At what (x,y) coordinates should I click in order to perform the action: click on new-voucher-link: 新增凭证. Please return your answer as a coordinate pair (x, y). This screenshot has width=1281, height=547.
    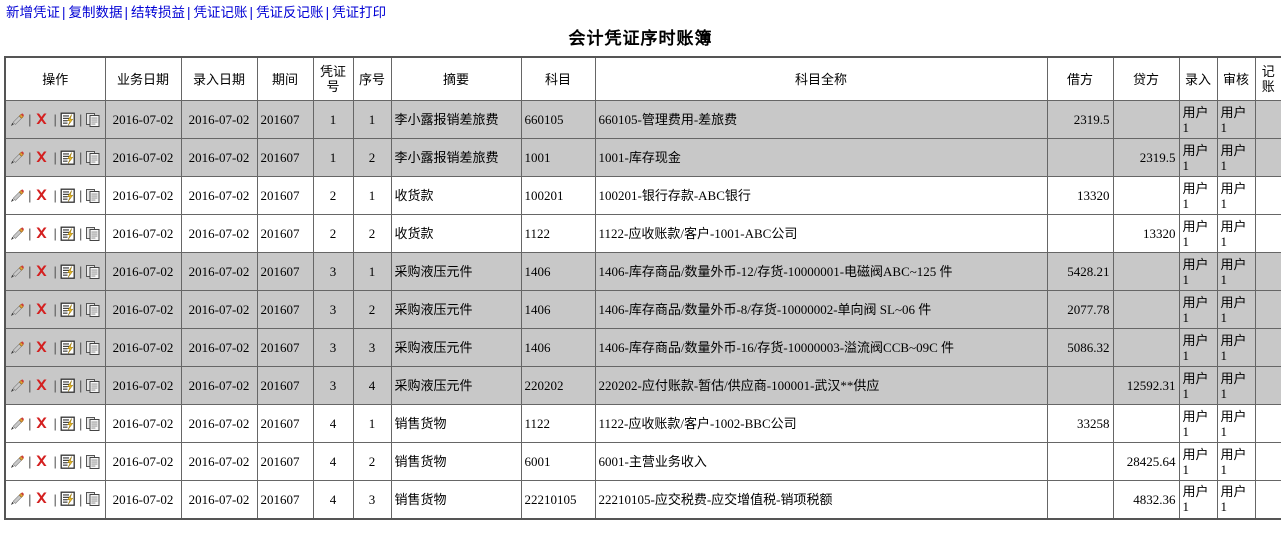
    Looking at the image, I should click on (33, 12).